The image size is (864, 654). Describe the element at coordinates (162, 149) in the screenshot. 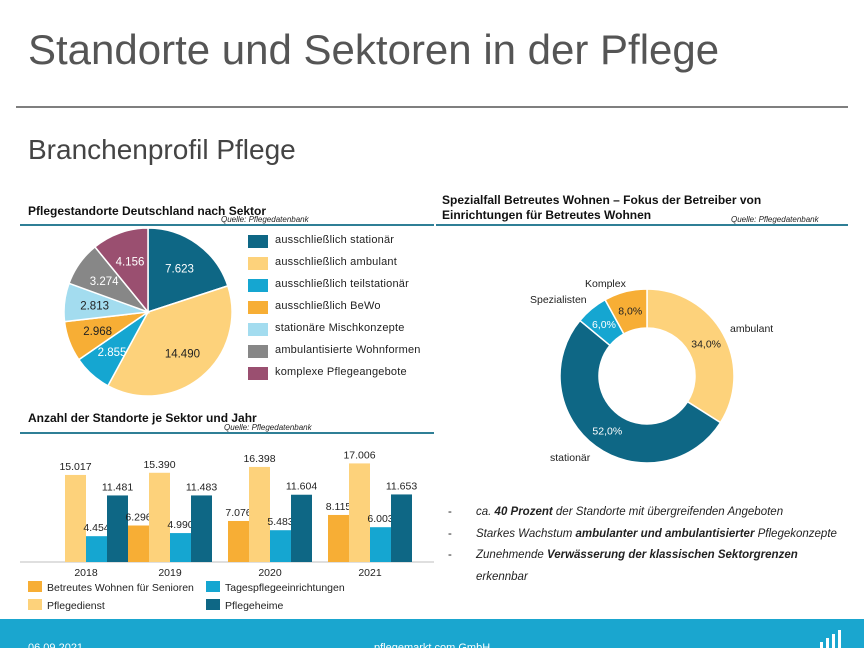

I see `page-subtitle: Branchenprofil Pflege` at that location.